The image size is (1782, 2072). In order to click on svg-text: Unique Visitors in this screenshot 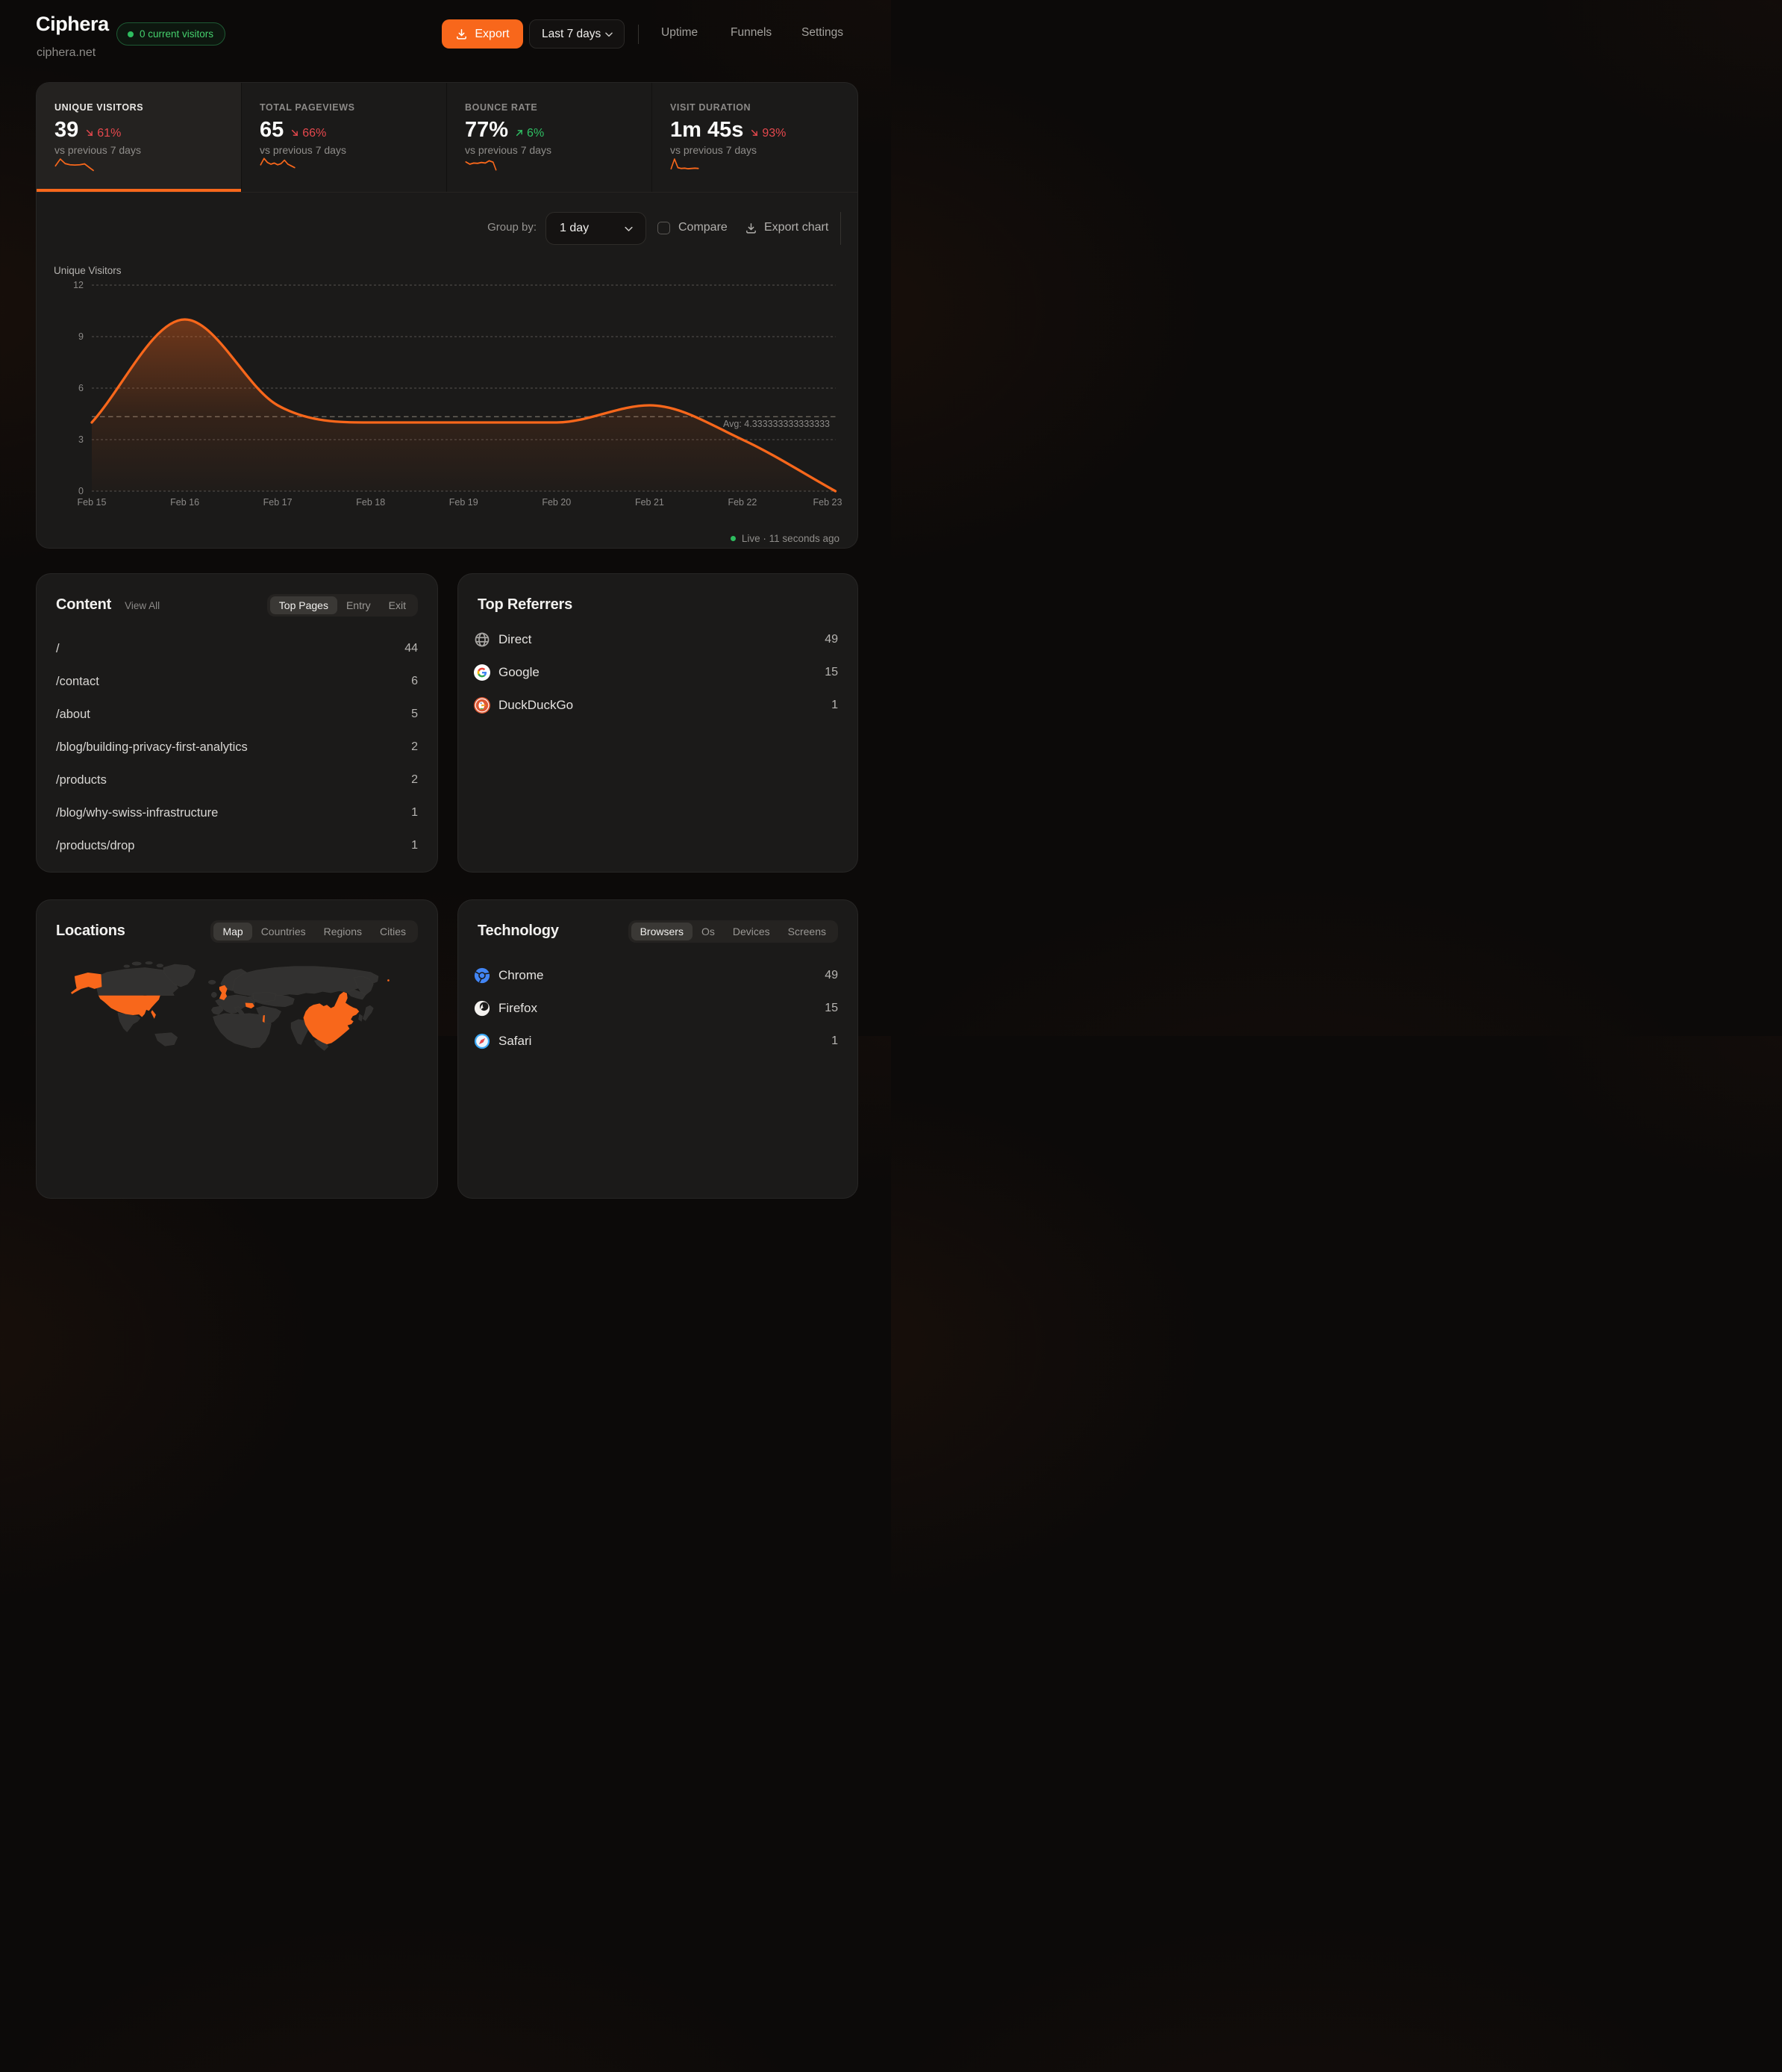, I will do `click(88, 270)`.